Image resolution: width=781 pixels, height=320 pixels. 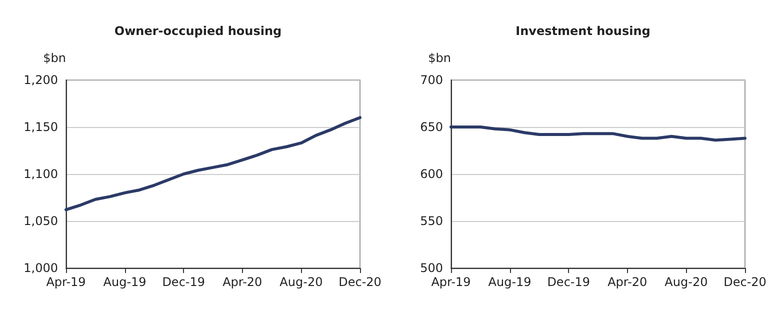 What do you see at coordinates (41, 127) in the screenshot?
I see `y-tick-label: 1,150` at bounding box center [41, 127].